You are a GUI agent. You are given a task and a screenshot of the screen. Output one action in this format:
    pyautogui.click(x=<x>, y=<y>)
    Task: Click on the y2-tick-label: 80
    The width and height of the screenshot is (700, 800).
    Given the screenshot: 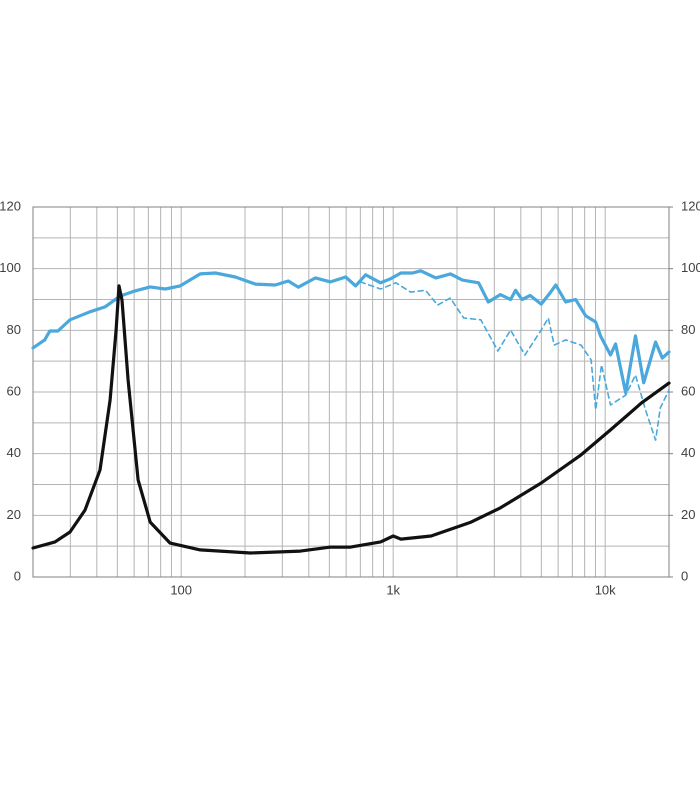 What is the action you would take?
    pyautogui.click(x=688, y=329)
    